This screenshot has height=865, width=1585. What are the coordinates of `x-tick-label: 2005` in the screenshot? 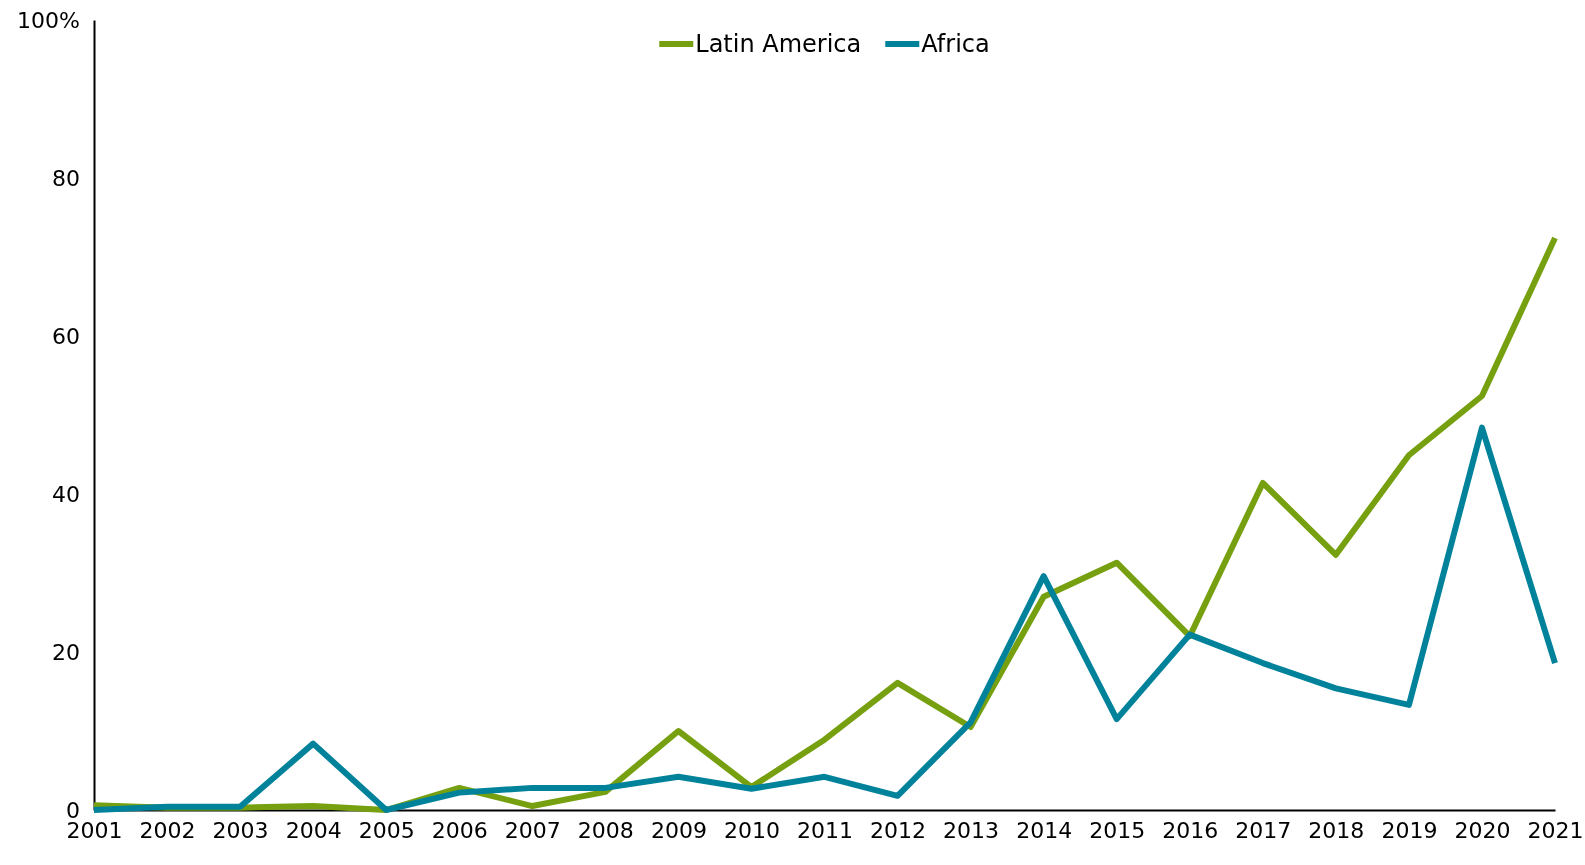 It's located at (386, 830).